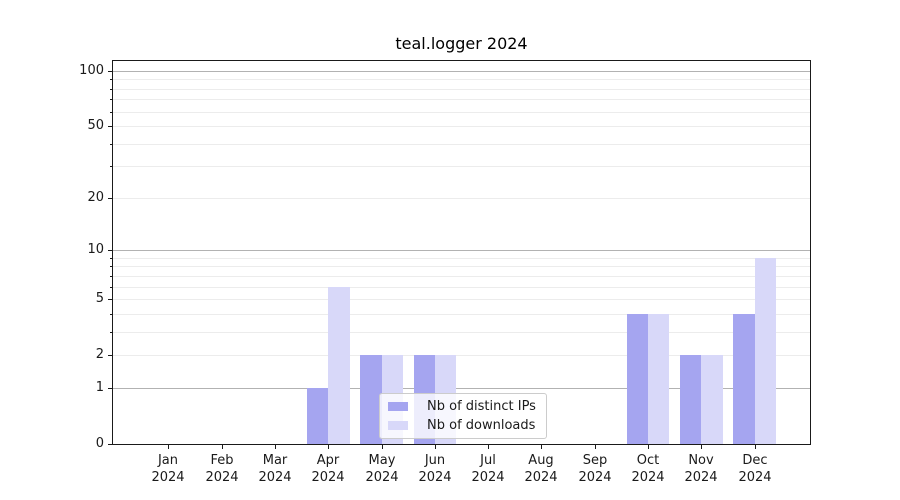 The height and width of the screenshot is (500, 900). What do you see at coordinates (398, 425) in the screenshot?
I see `legend-swatch-downloads` at bounding box center [398, 425].